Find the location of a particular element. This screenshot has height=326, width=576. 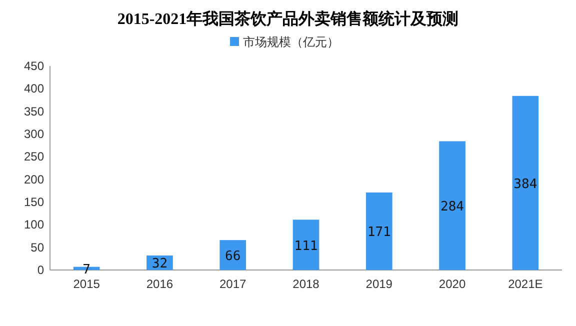

x-tick-label: 2018 is located at coordinates (306, 284).